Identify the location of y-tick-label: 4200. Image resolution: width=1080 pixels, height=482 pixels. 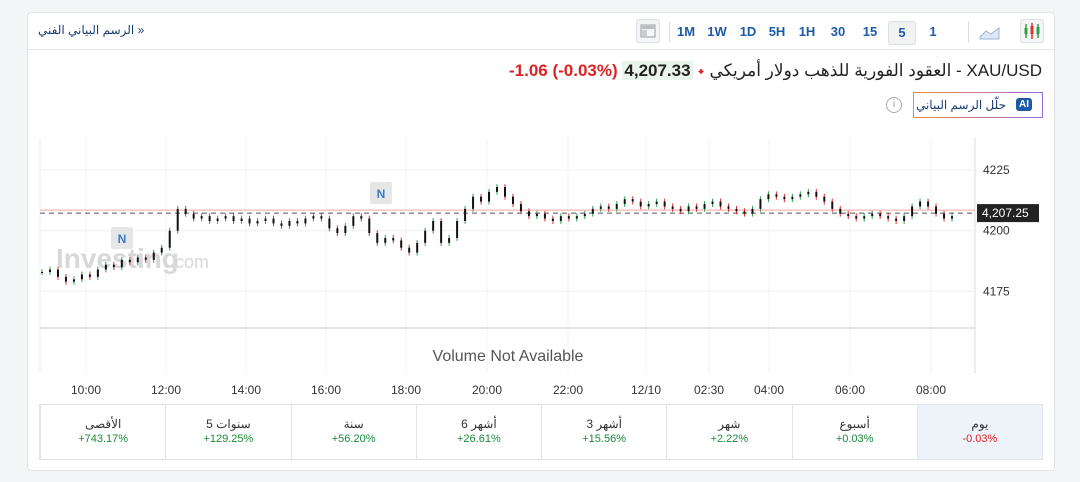
(996, 231).